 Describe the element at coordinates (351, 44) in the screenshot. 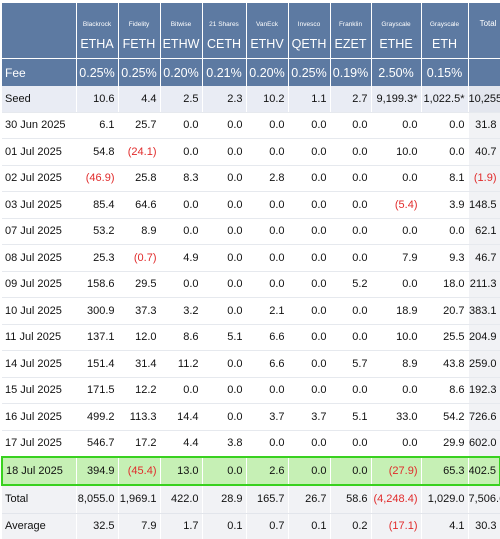

I see `ticker-header: EZET` at that location.